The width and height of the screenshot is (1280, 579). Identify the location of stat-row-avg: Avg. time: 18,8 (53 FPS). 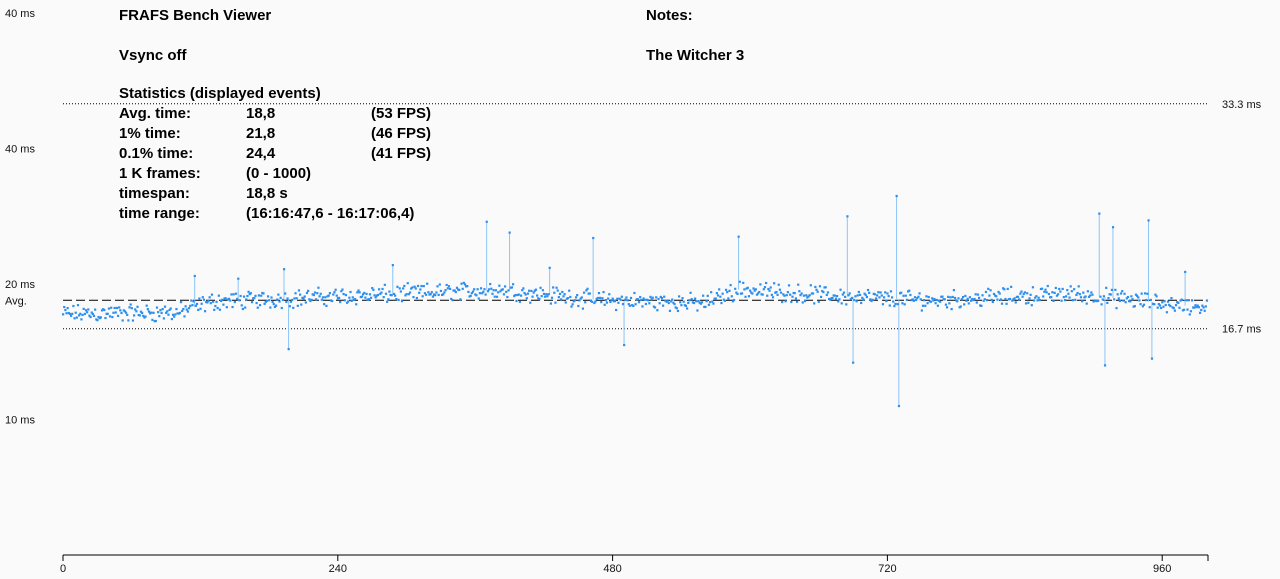
(275, 114).